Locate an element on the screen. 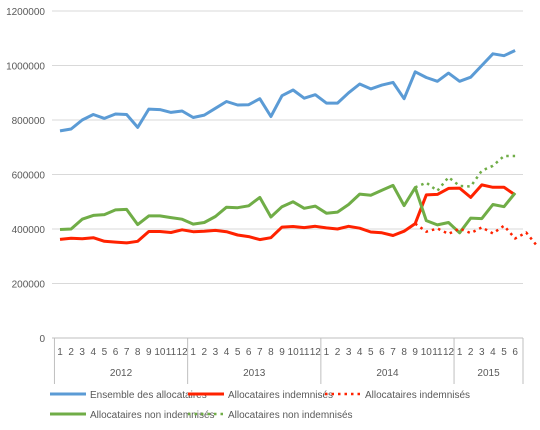 Image resolution: width=540 pixels, height=430 pixels. y-tick-label: 0 is located at coordinates (42, 339).